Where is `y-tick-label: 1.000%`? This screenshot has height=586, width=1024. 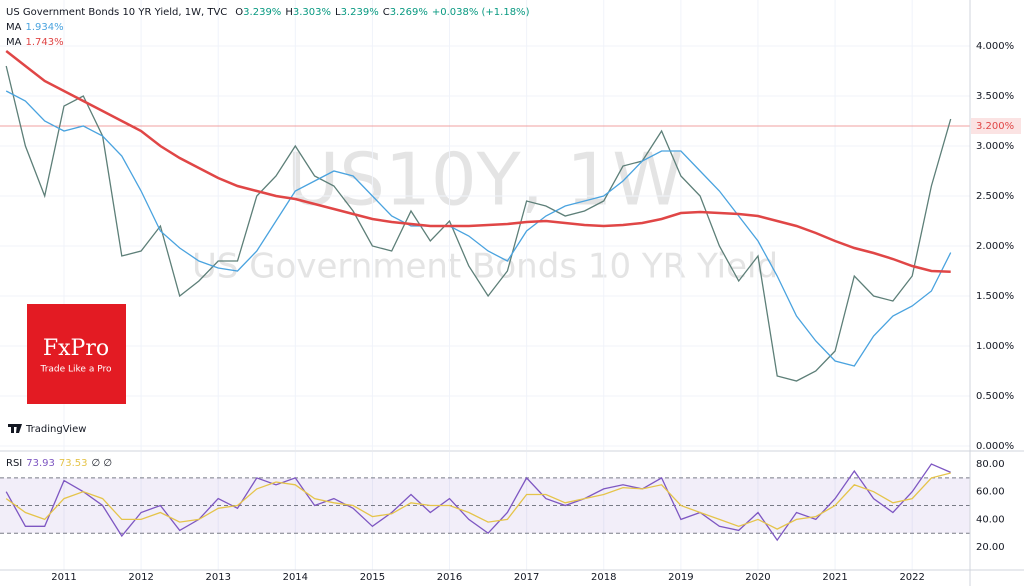 y-tick-label: 1.000% is located at coordinates (995, 346).